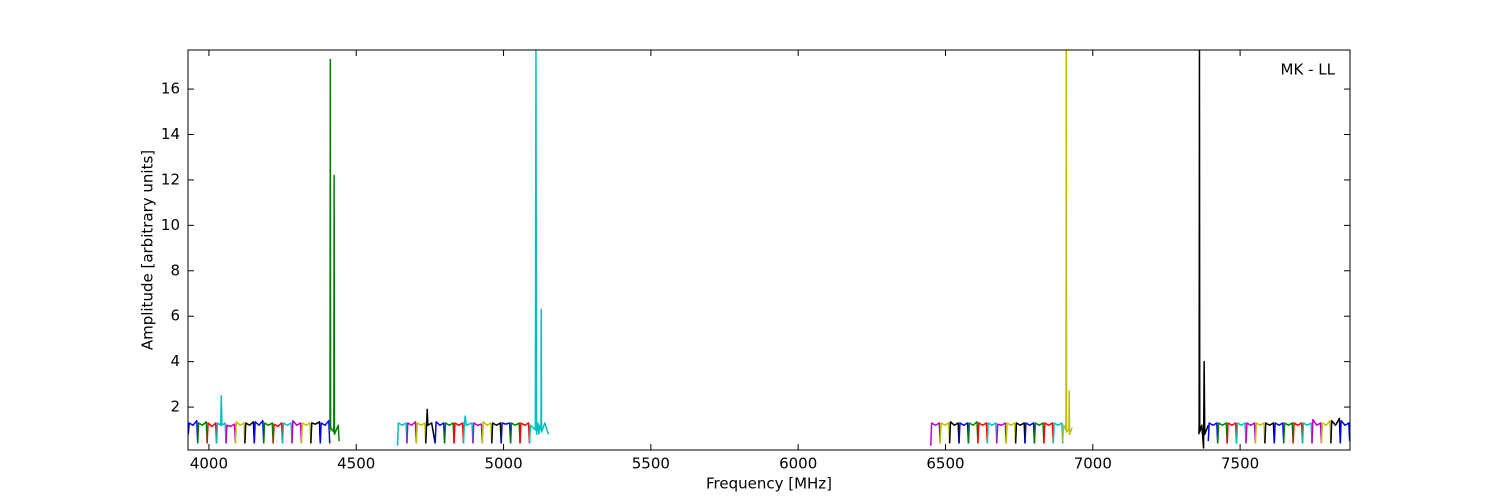  What do you see at coordinates (175, 316) in the screenshot?
I see `y-tick-label: 6` at bounding box center [175, 316].